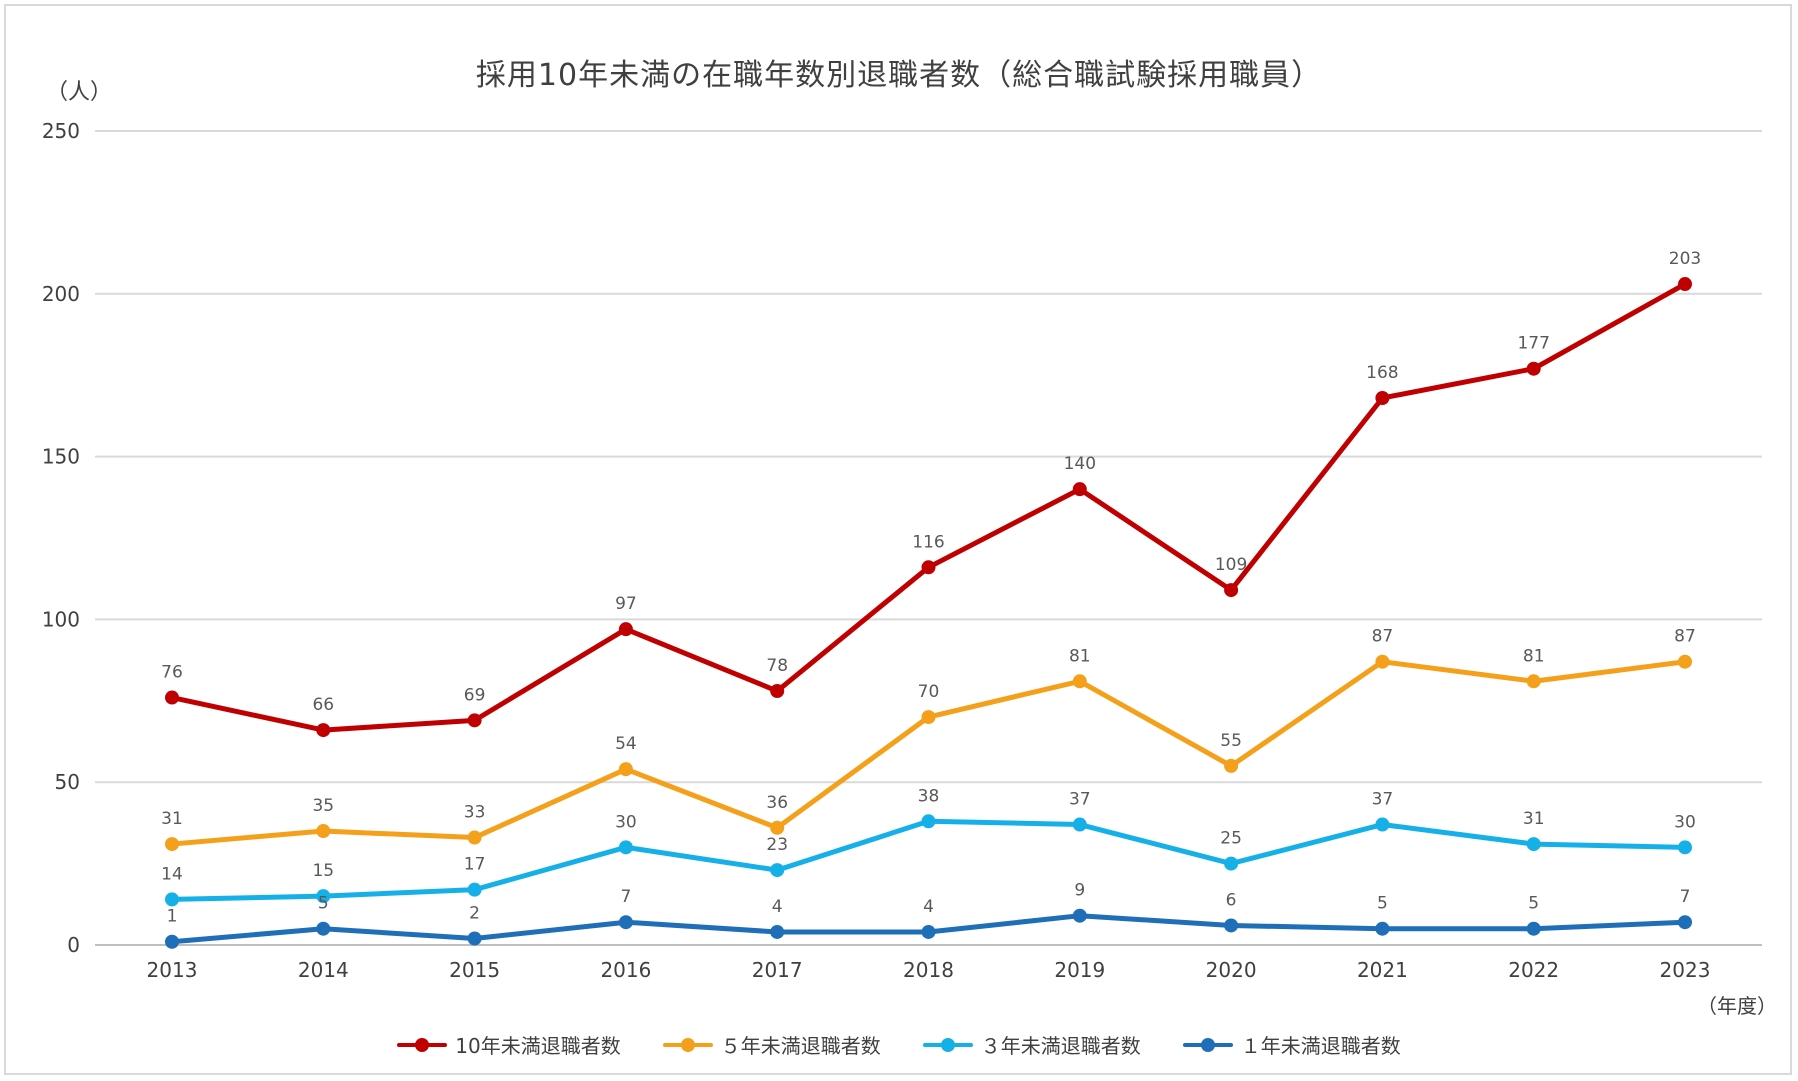  Describe the element at coordinates (1080, 656) in the screenshot. I see `series-1-data-label-2019: 81` at that location.